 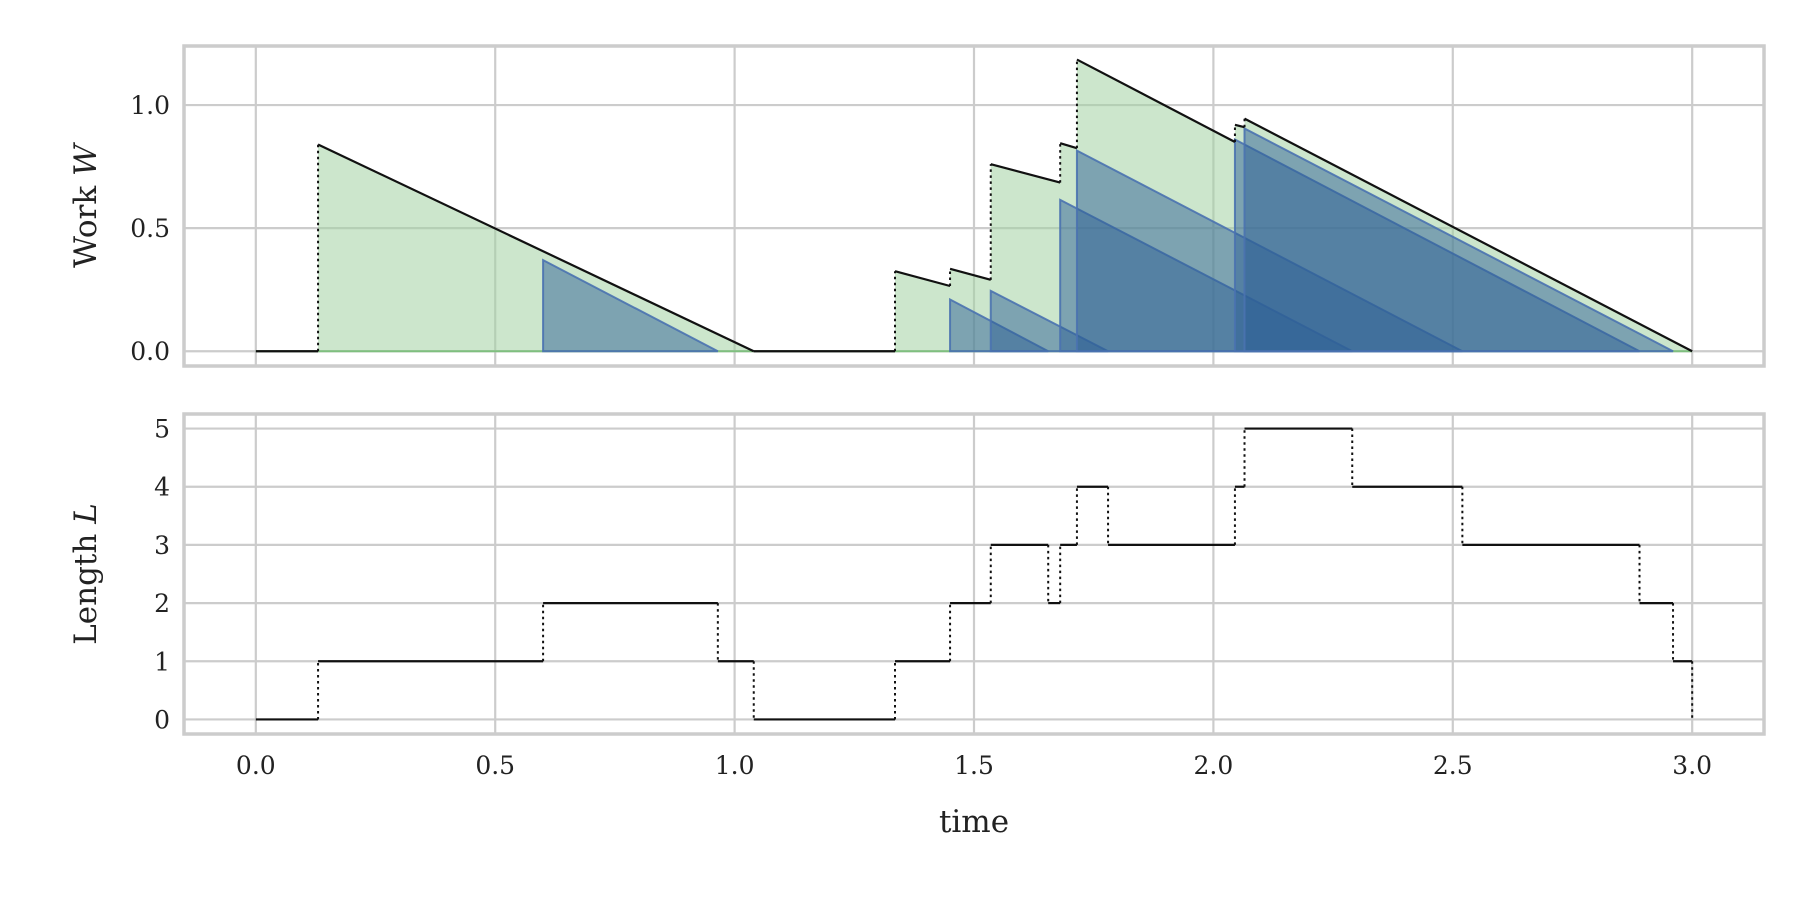 I want to click on length-xtick-label: 3.0, so click(x=1692, y=765).